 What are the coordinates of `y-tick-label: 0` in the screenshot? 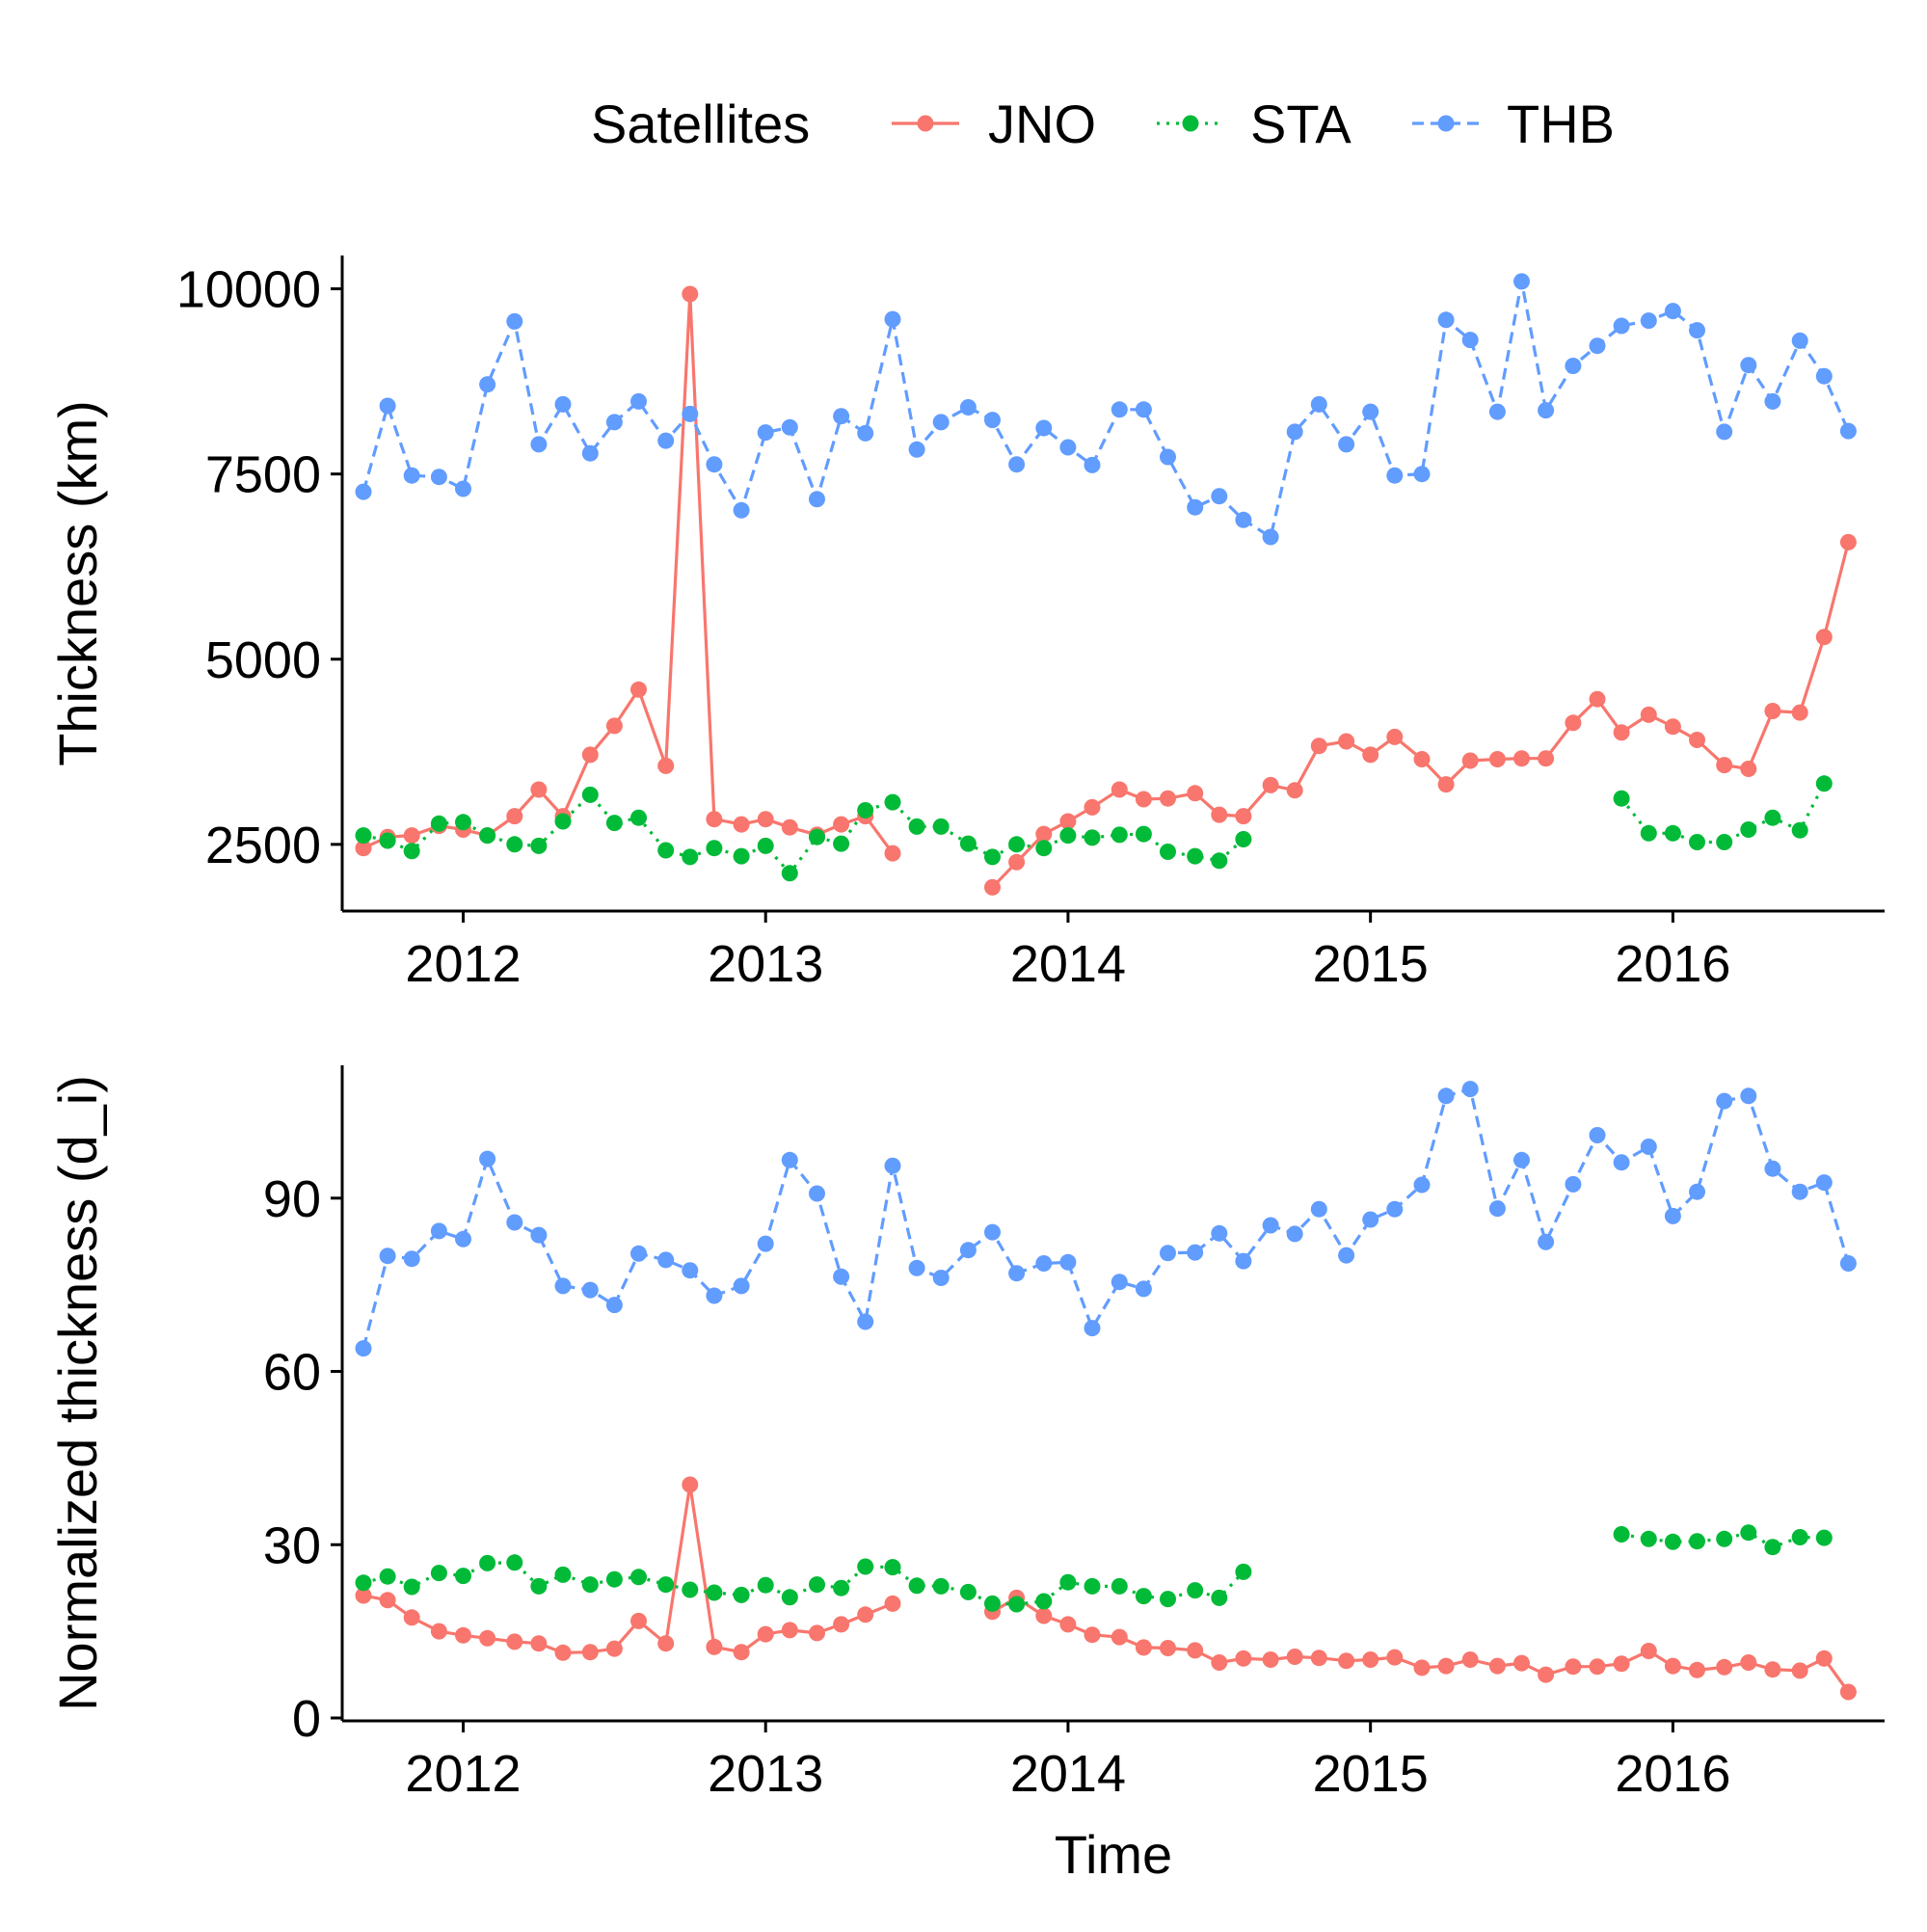 It's located at (306, 1719).